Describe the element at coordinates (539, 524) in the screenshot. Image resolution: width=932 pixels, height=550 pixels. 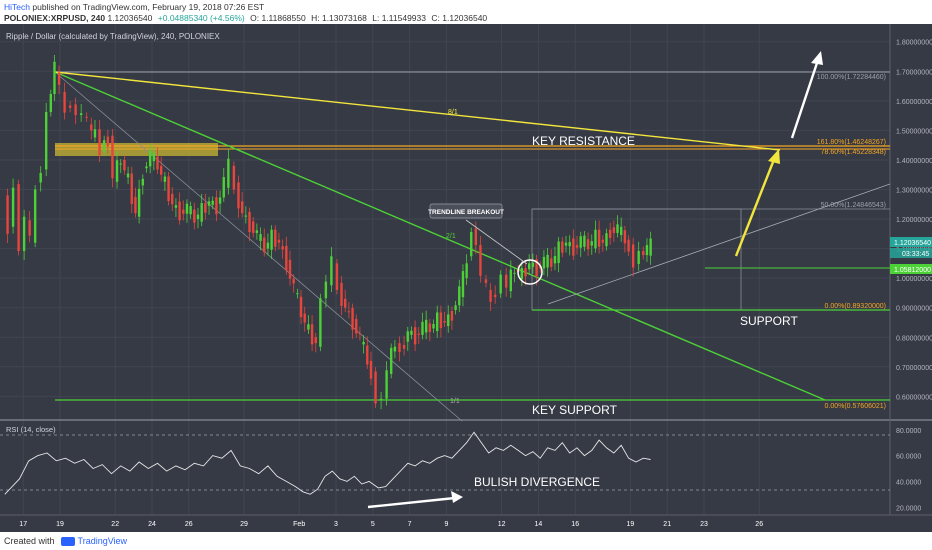
I see `time-tick-label: 14` at that location.